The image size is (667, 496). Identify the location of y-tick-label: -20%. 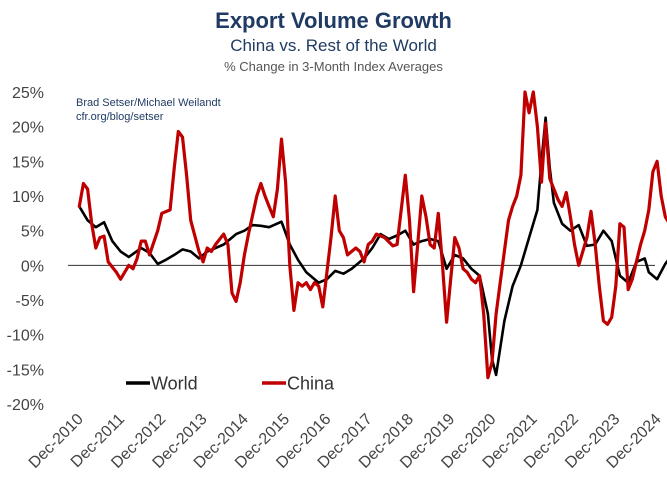
(25, 405).